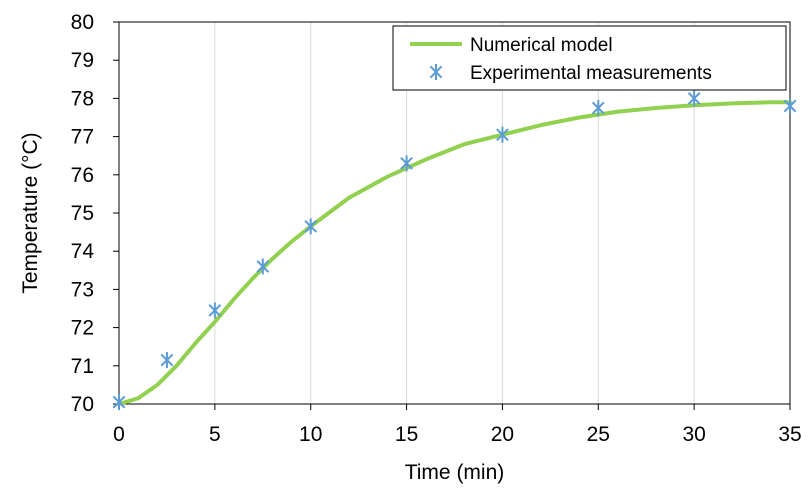 The image size is (809, 493). I want to click on legend-label-experimental-measurements: Experimental measurements, so click(591, 73).